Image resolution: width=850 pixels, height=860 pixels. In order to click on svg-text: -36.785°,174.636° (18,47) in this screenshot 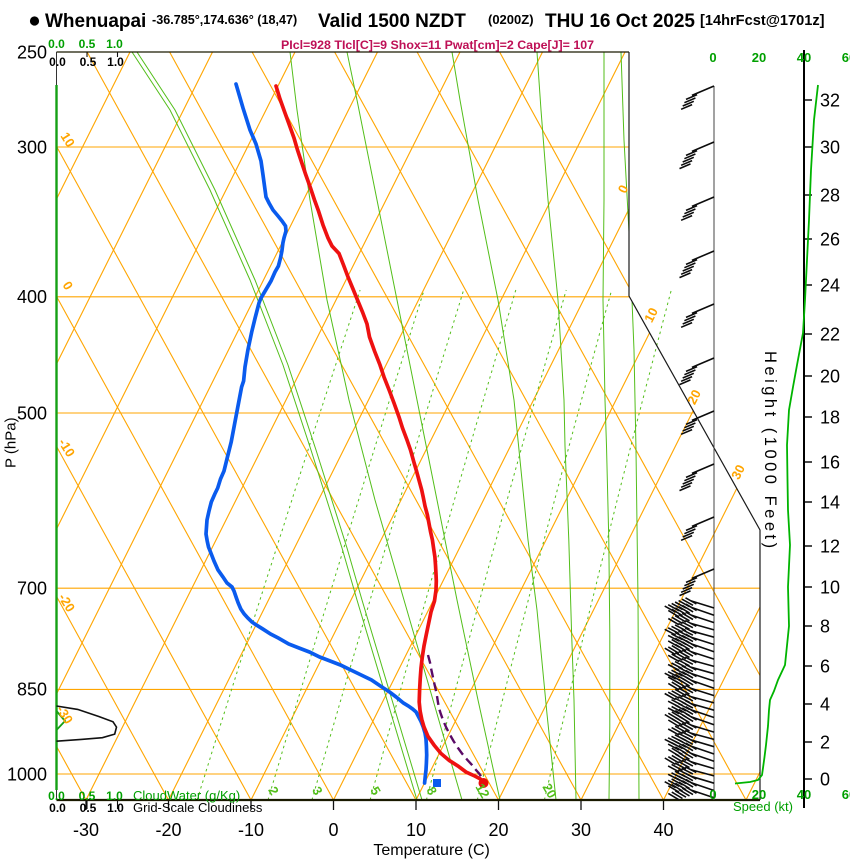, I will do `click(224, 20)`.